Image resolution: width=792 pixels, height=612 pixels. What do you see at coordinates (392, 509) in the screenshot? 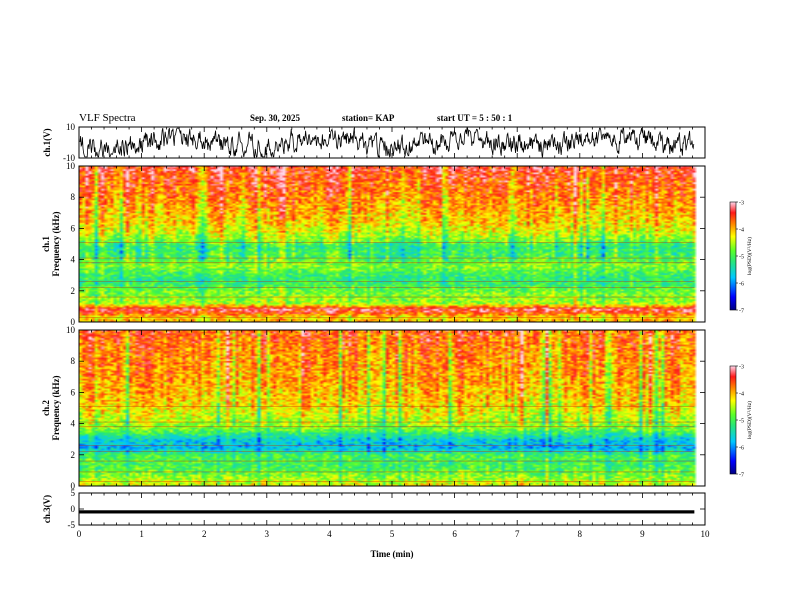
I see `ch3-waveform-frame` at bounding box center [392, 509].